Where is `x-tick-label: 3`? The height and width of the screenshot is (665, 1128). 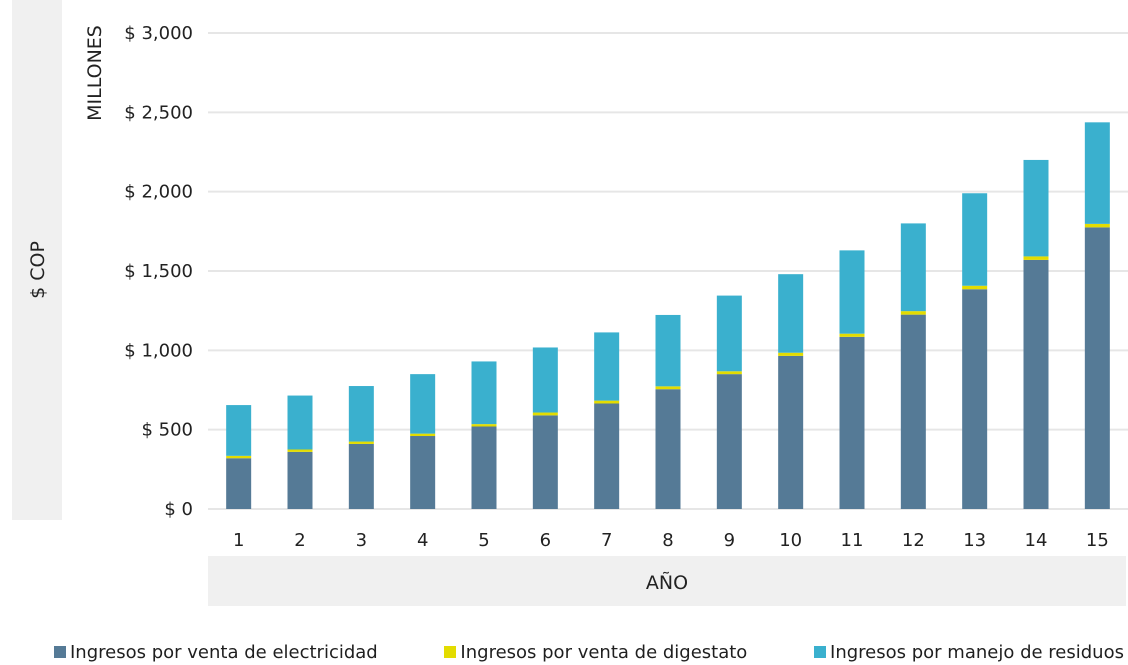 x-tick-label: 3 is located at coordinates (361, 540).